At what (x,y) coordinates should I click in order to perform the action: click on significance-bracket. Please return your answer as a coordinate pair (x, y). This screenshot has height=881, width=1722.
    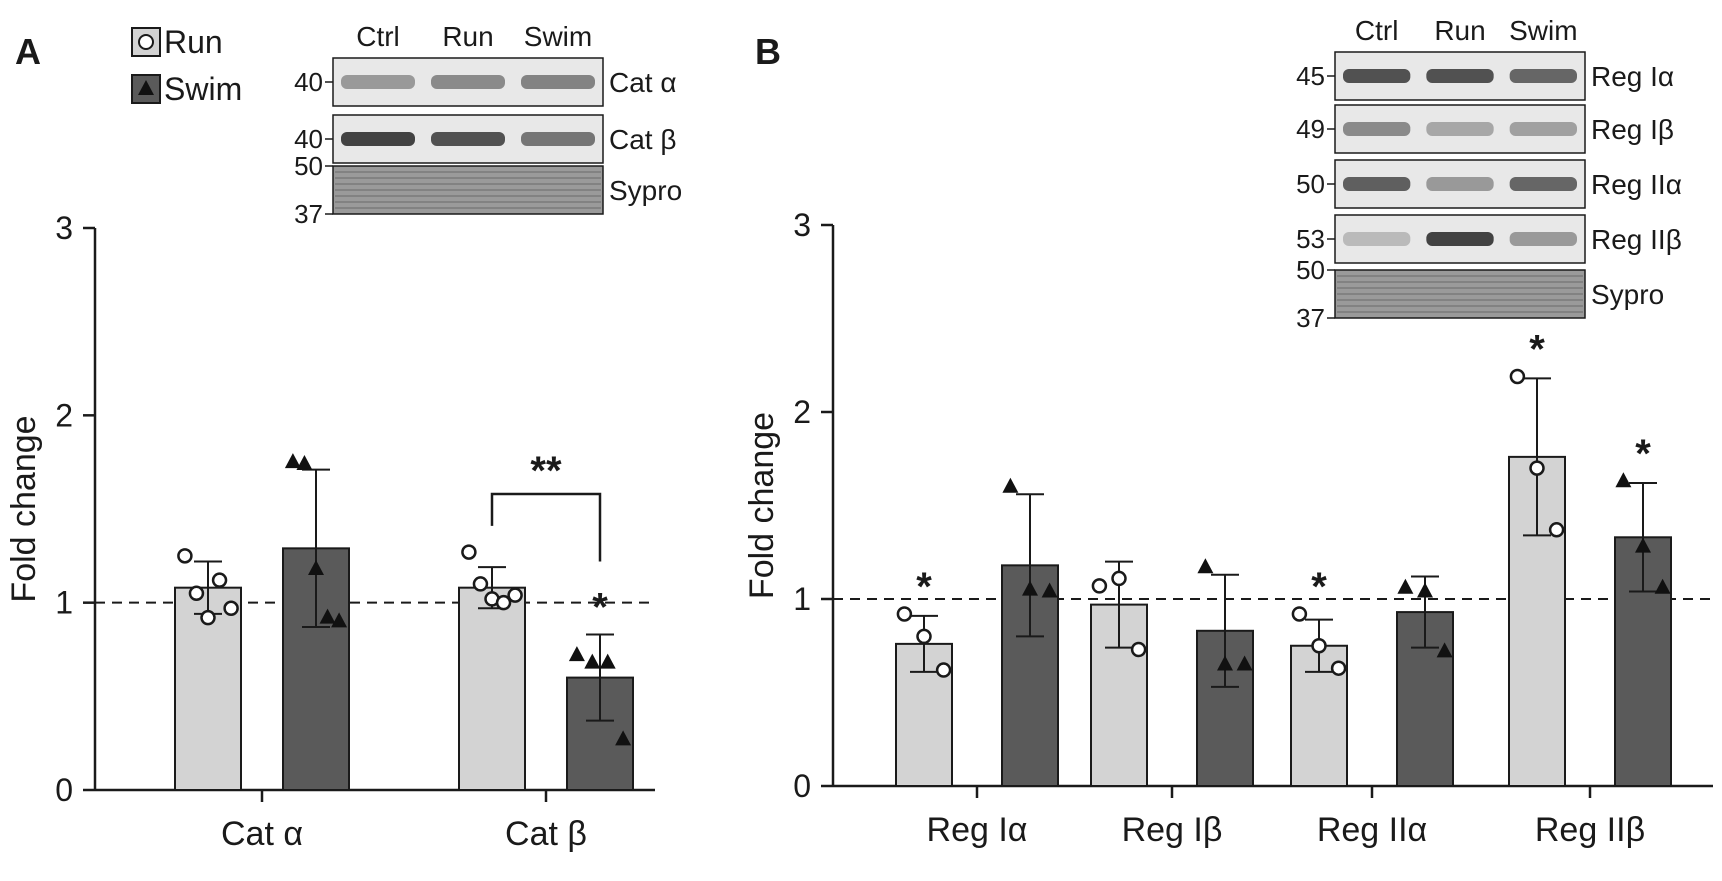
    Looking at the image, I should click on (546, 527).